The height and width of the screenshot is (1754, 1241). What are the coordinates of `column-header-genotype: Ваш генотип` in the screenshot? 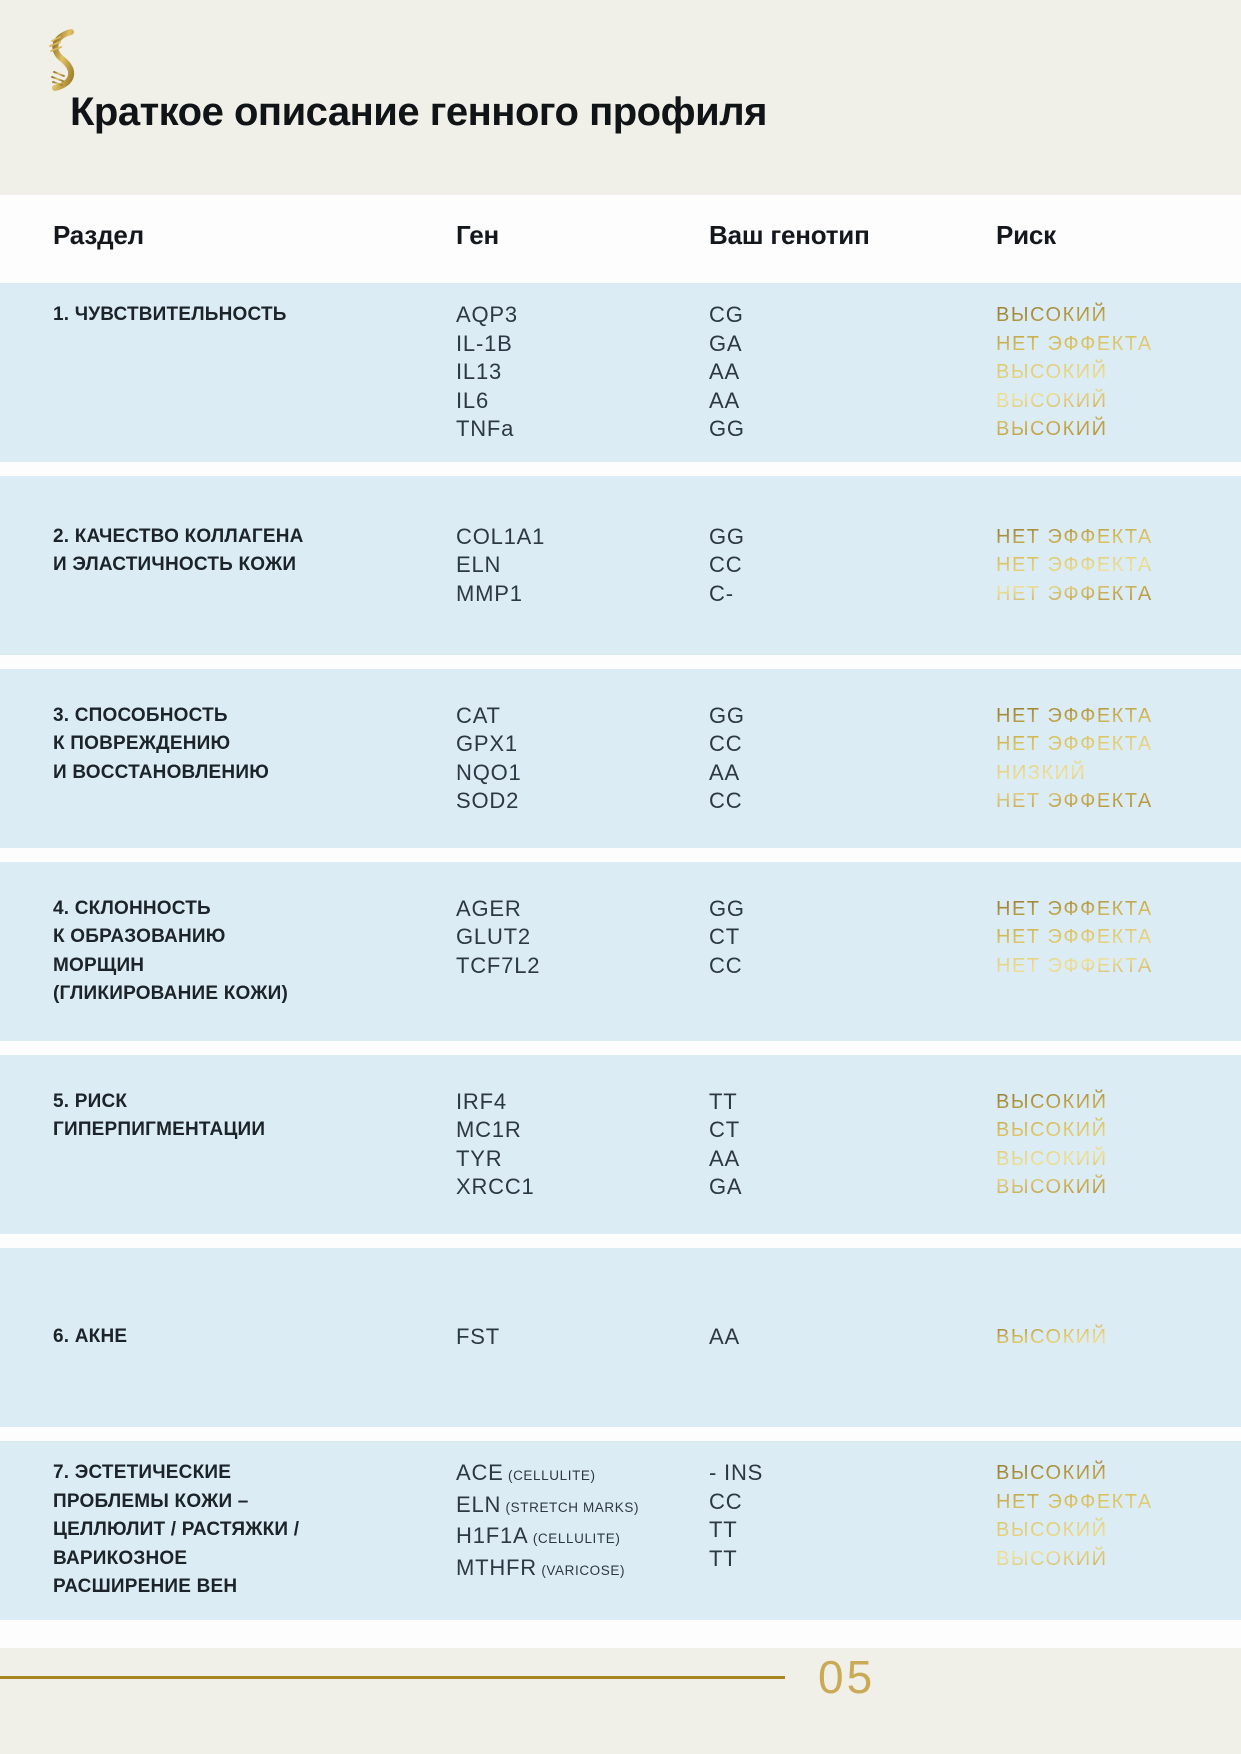 It's located at (789, 235).